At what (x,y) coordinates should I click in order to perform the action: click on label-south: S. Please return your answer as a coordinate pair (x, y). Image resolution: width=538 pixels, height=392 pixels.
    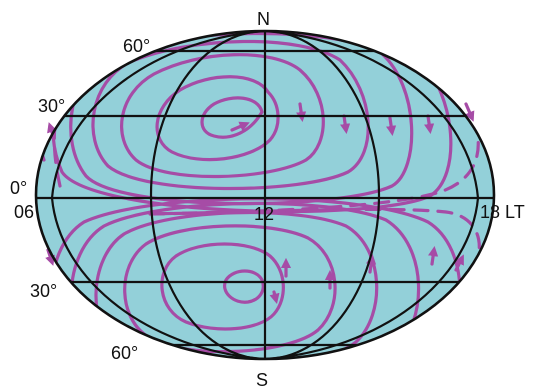
    Looking at the image, I should click on (262, 380).